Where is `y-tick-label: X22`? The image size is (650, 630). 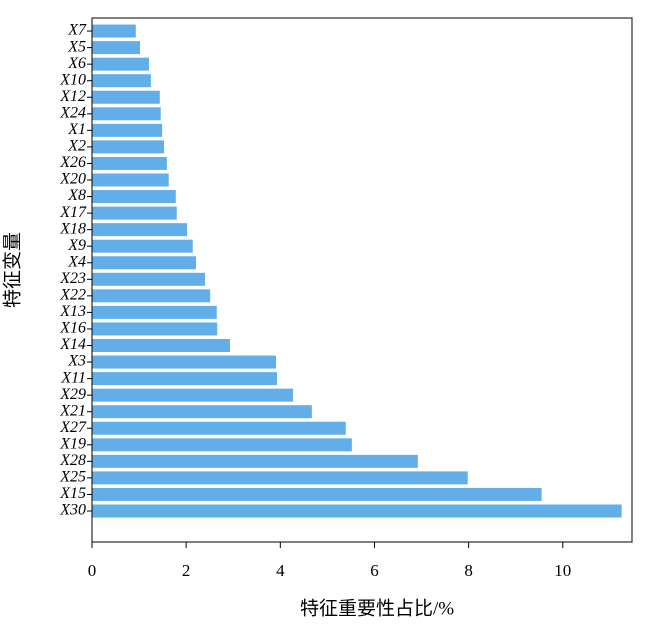 y-tick-label: X22 is located at coordinates (72, 295).